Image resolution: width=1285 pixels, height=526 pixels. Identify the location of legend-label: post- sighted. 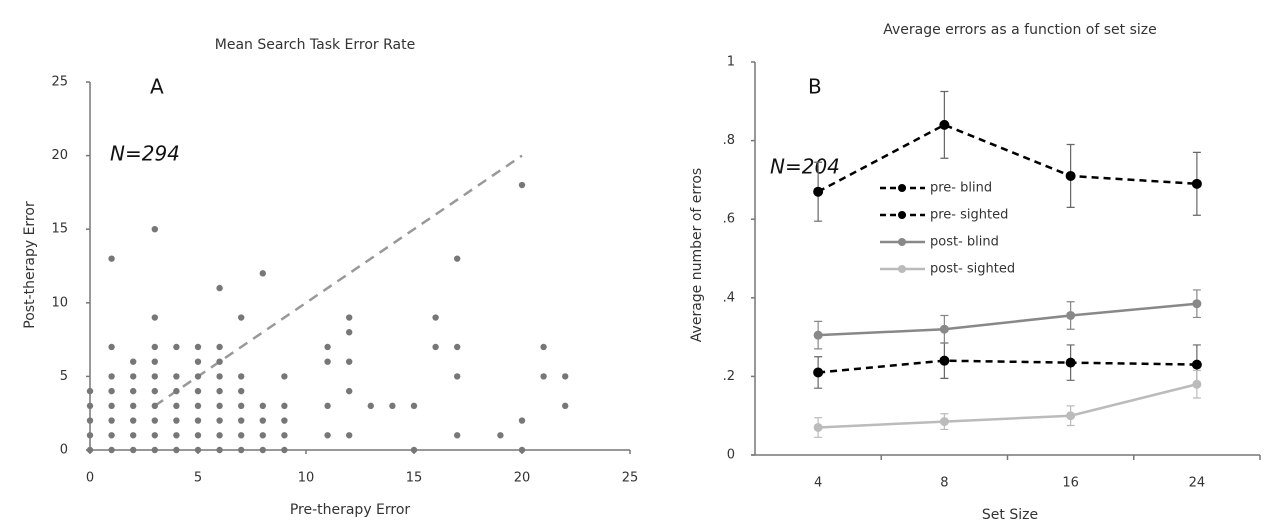
(972, 269).